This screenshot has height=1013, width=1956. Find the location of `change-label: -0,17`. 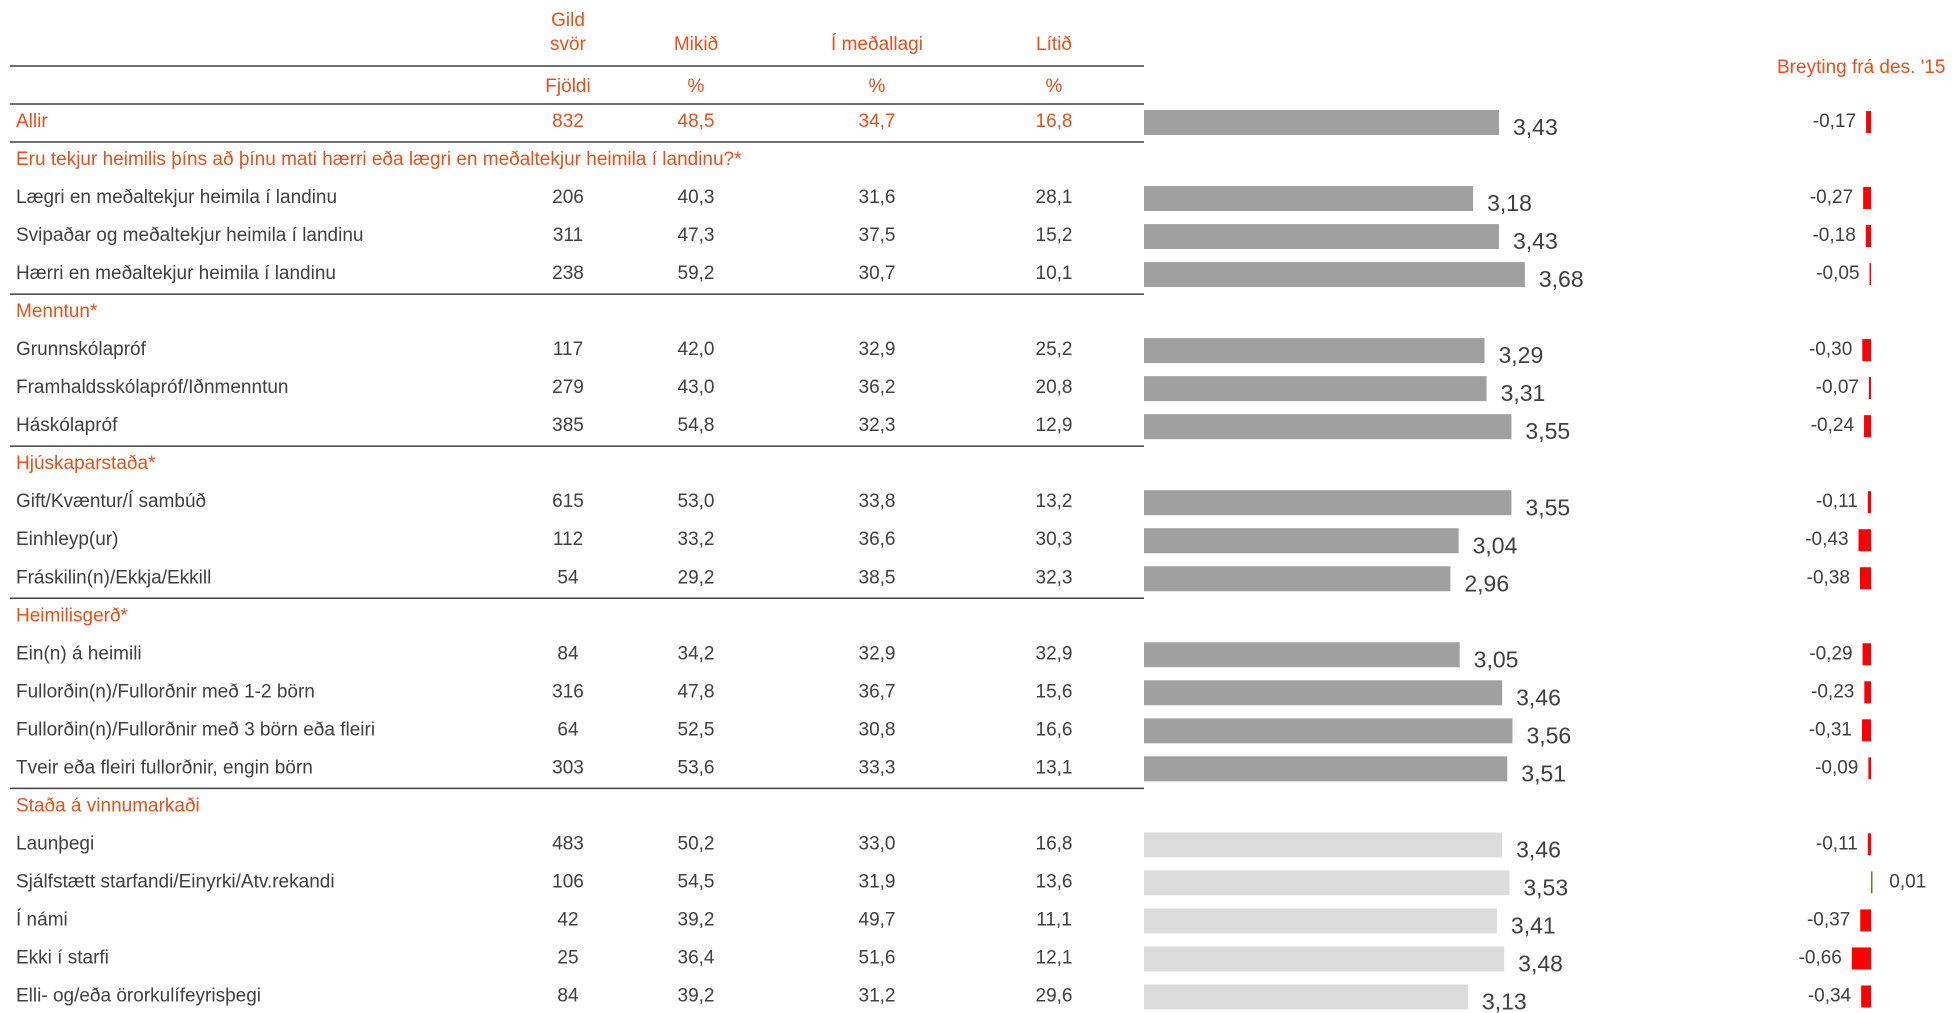

change-label: -0,17 is located at coordinates (1834, 121).